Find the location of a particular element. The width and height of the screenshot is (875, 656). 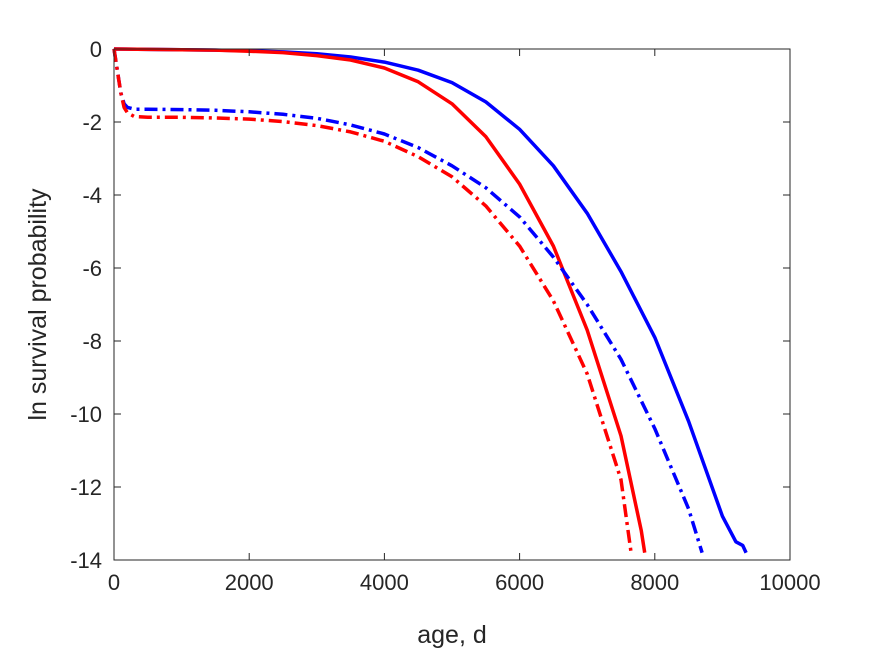

y-tick-label: -4 is located at coordinates (92, 195).